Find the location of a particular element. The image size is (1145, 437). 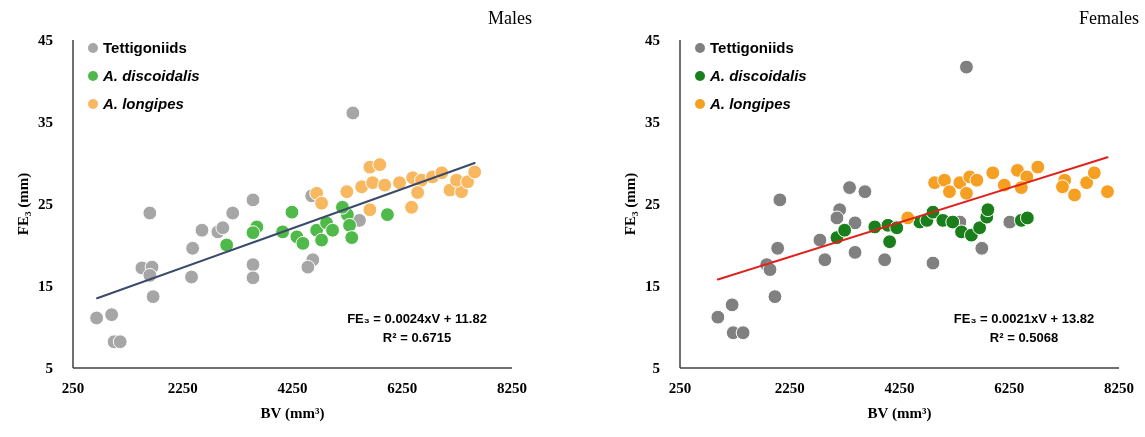

chart-title: Females is located at coordinates (1109, 18).